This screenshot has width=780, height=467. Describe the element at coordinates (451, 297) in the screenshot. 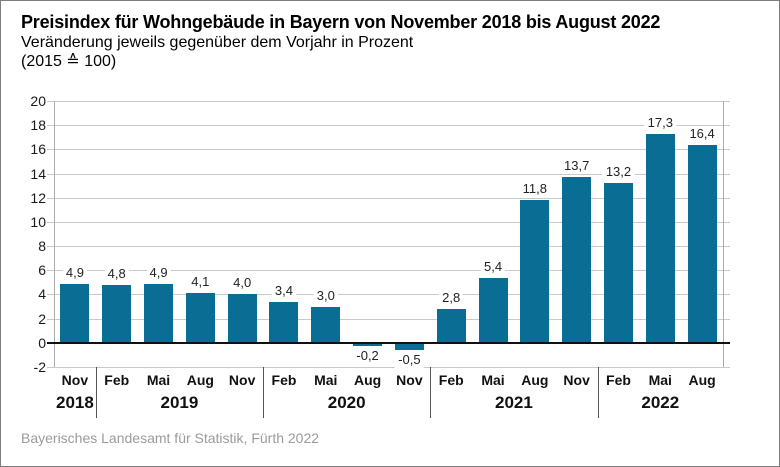

I see `bar-value-label: 2,8` at that location.